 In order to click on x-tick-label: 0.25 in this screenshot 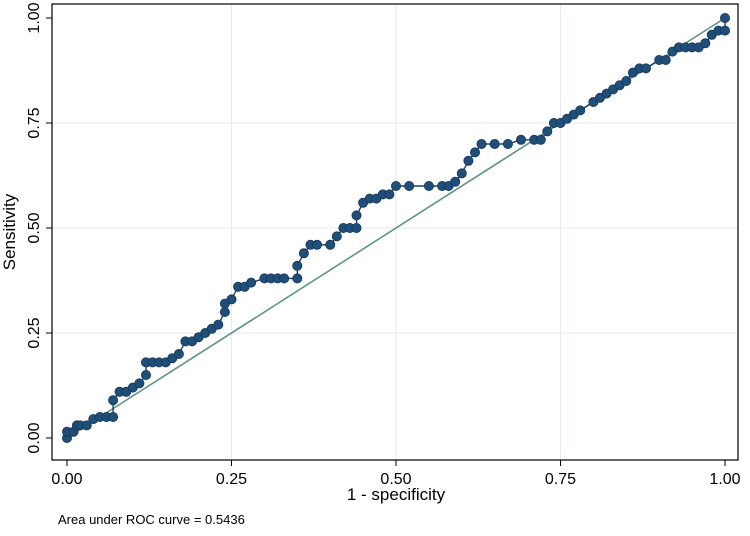, I will do `click(231, 479)`.